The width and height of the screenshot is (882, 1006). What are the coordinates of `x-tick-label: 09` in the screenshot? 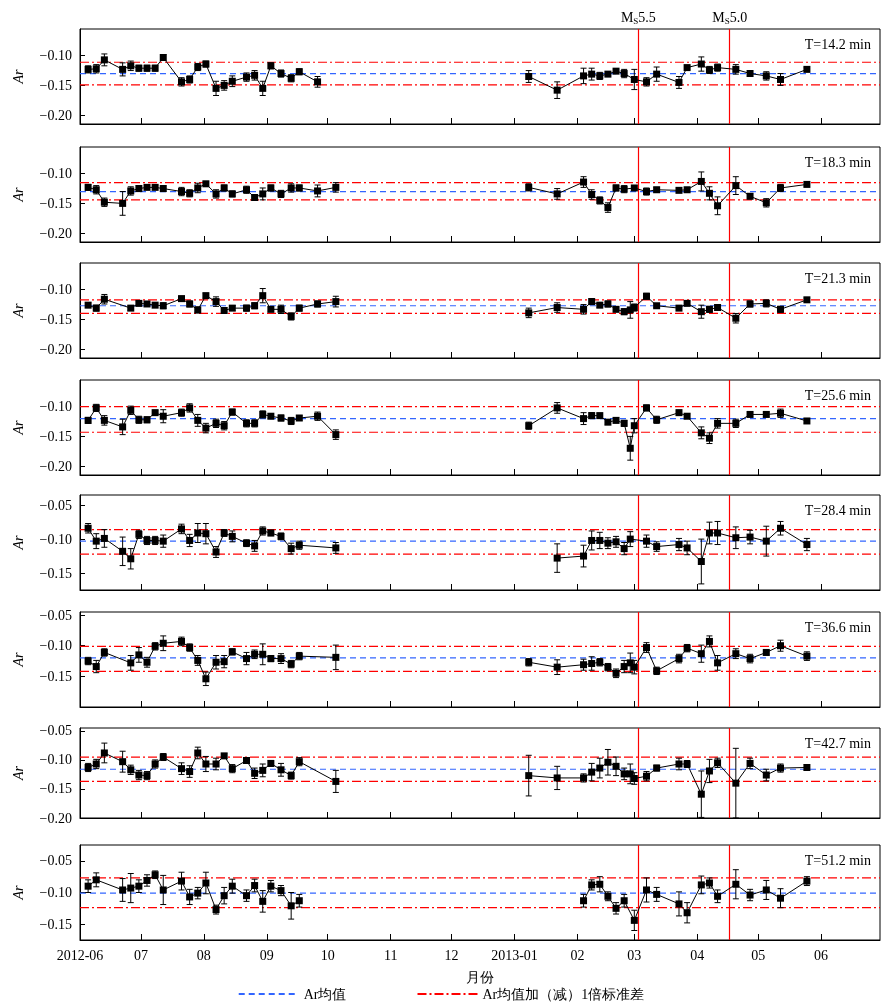 It's located at (266, 955).